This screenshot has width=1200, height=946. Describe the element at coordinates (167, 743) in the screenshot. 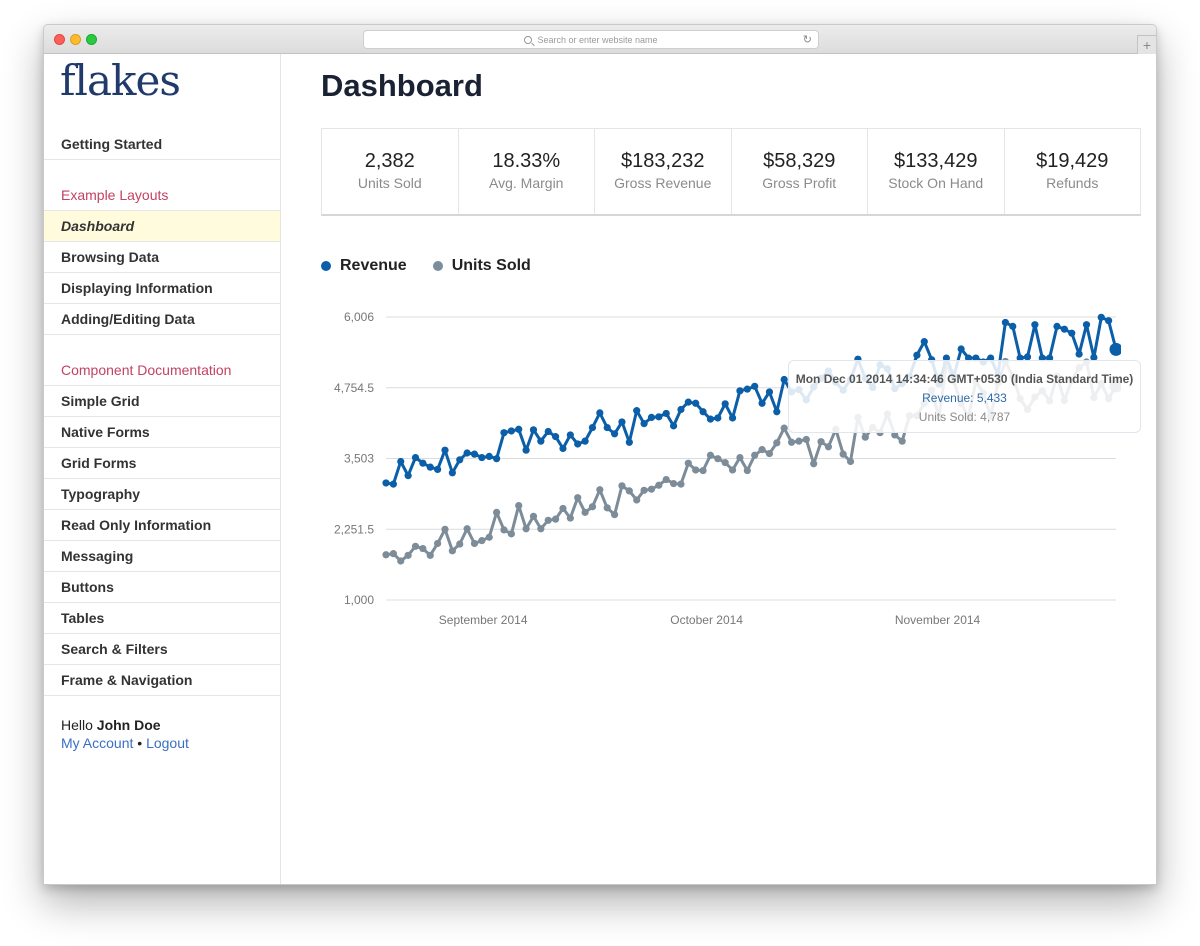

I see `logout-link: Logout` at that location.